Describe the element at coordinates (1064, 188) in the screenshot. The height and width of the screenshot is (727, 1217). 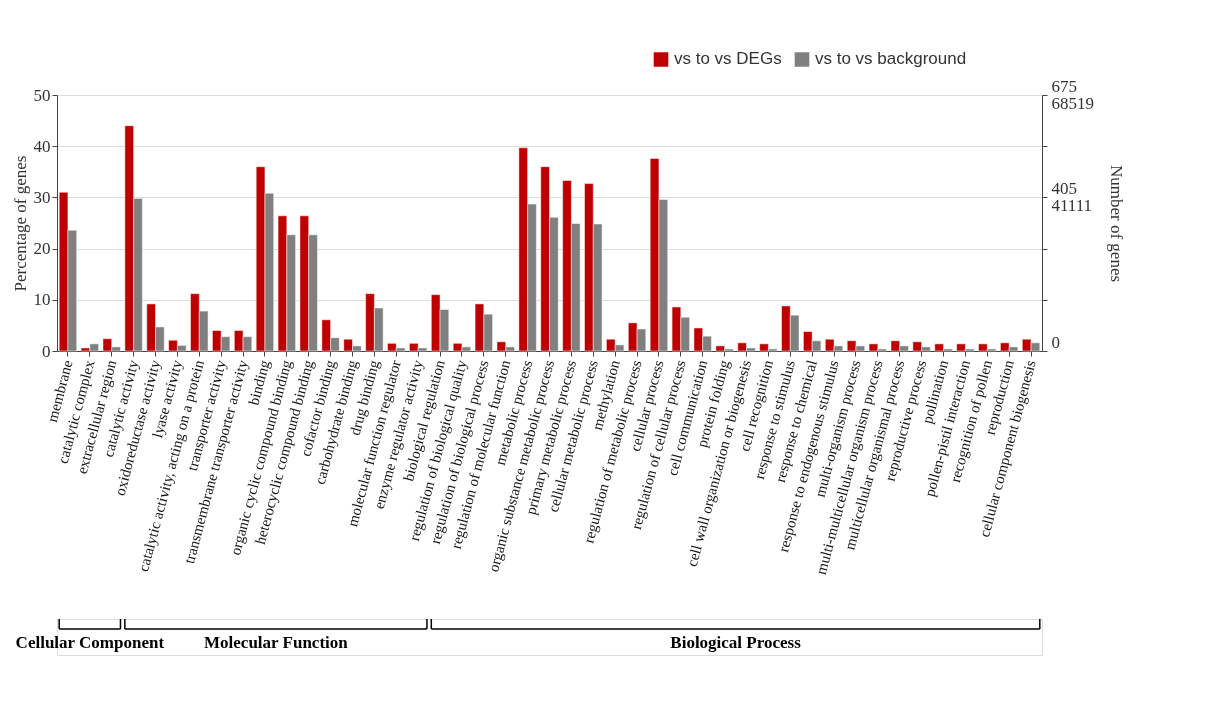
I see `y2-tick-label: 405` at that location.